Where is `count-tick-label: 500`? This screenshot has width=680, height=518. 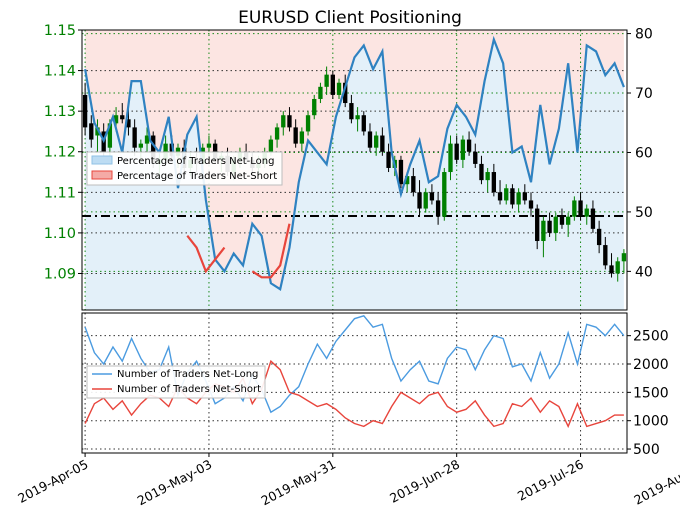
count-tick-label: 500 is located at coordinates (646, 450).